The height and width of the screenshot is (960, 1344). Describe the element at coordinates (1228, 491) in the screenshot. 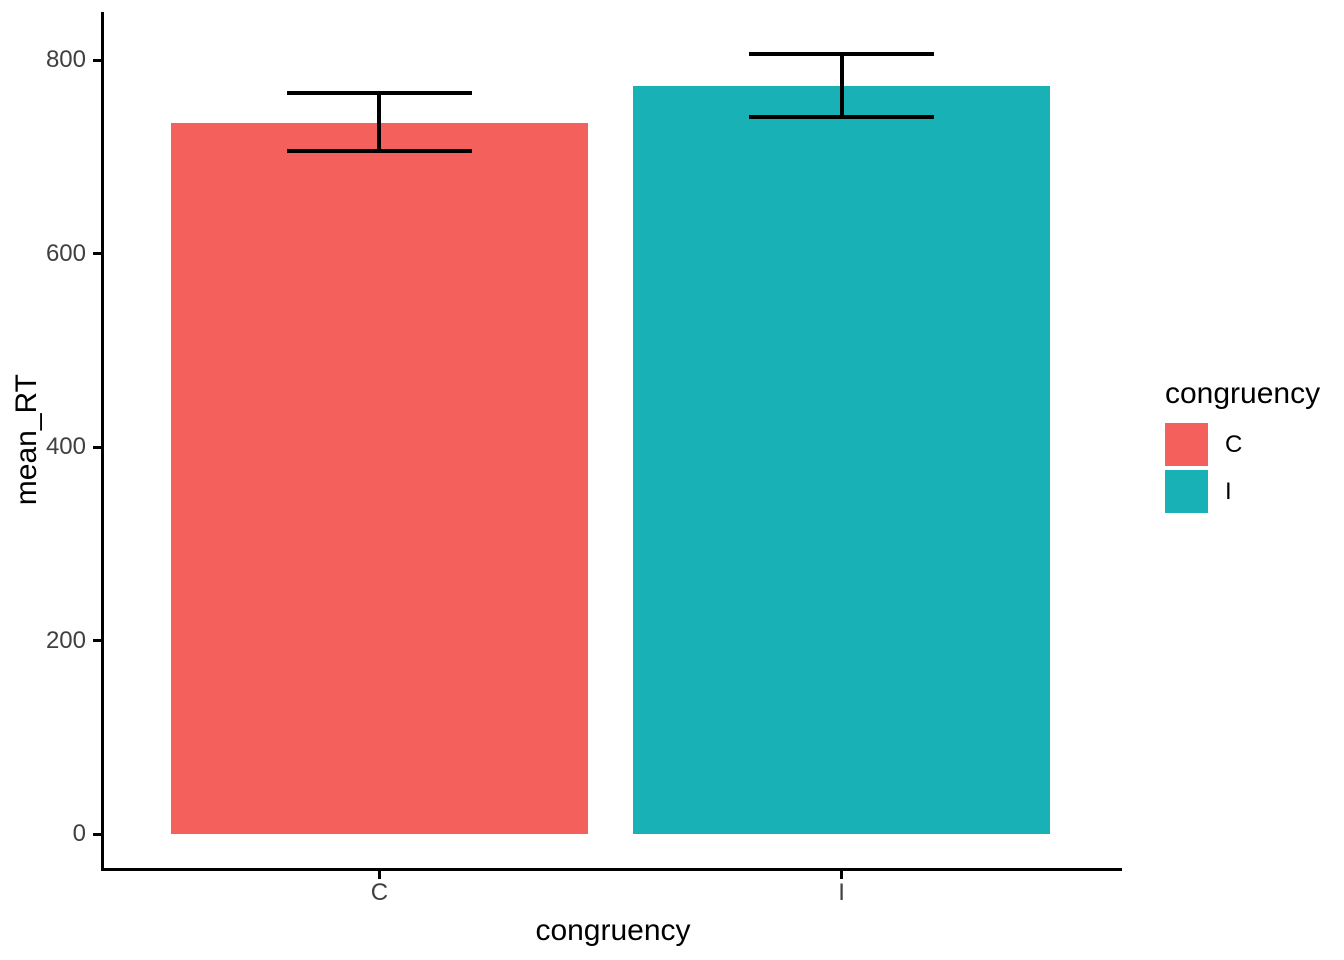

I see `legend-label-i: I` at that location.